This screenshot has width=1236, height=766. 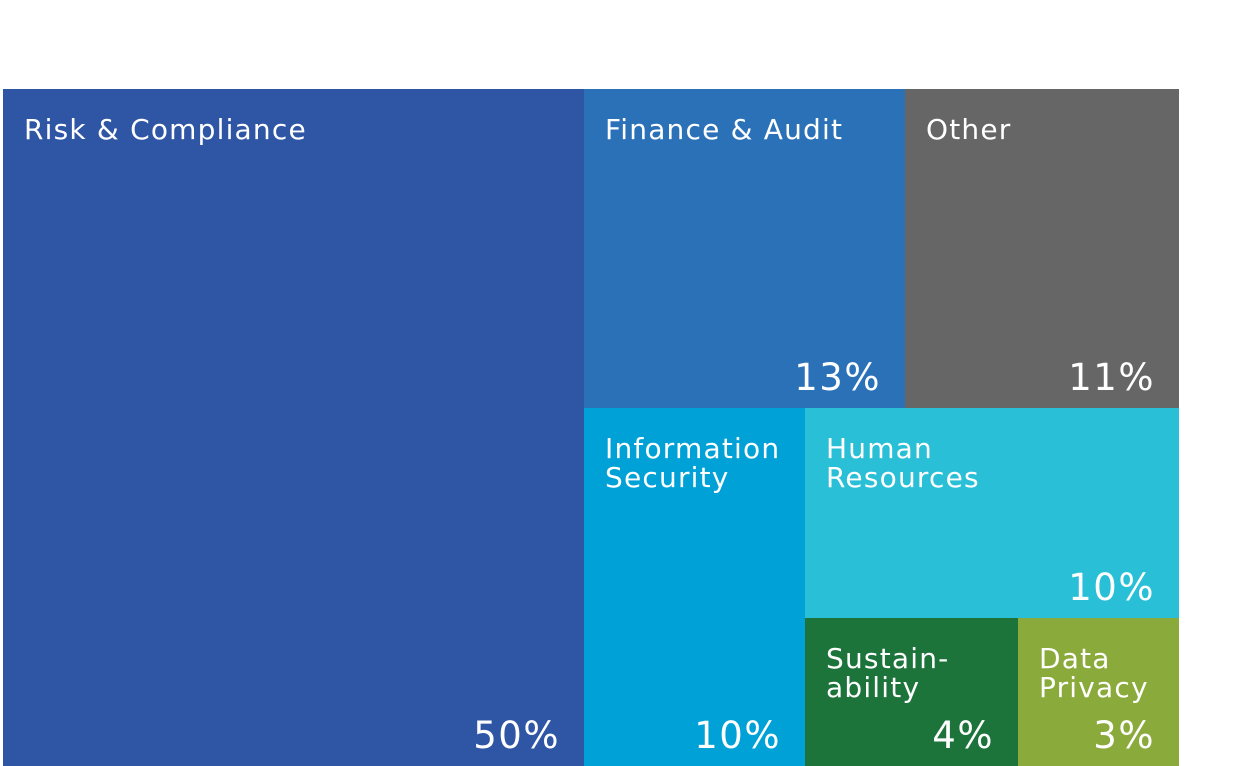 What do you see at coordinates (969, 129) in the screenshot?
I see `tile-label-other: Other` at bounding box center [969, 129].